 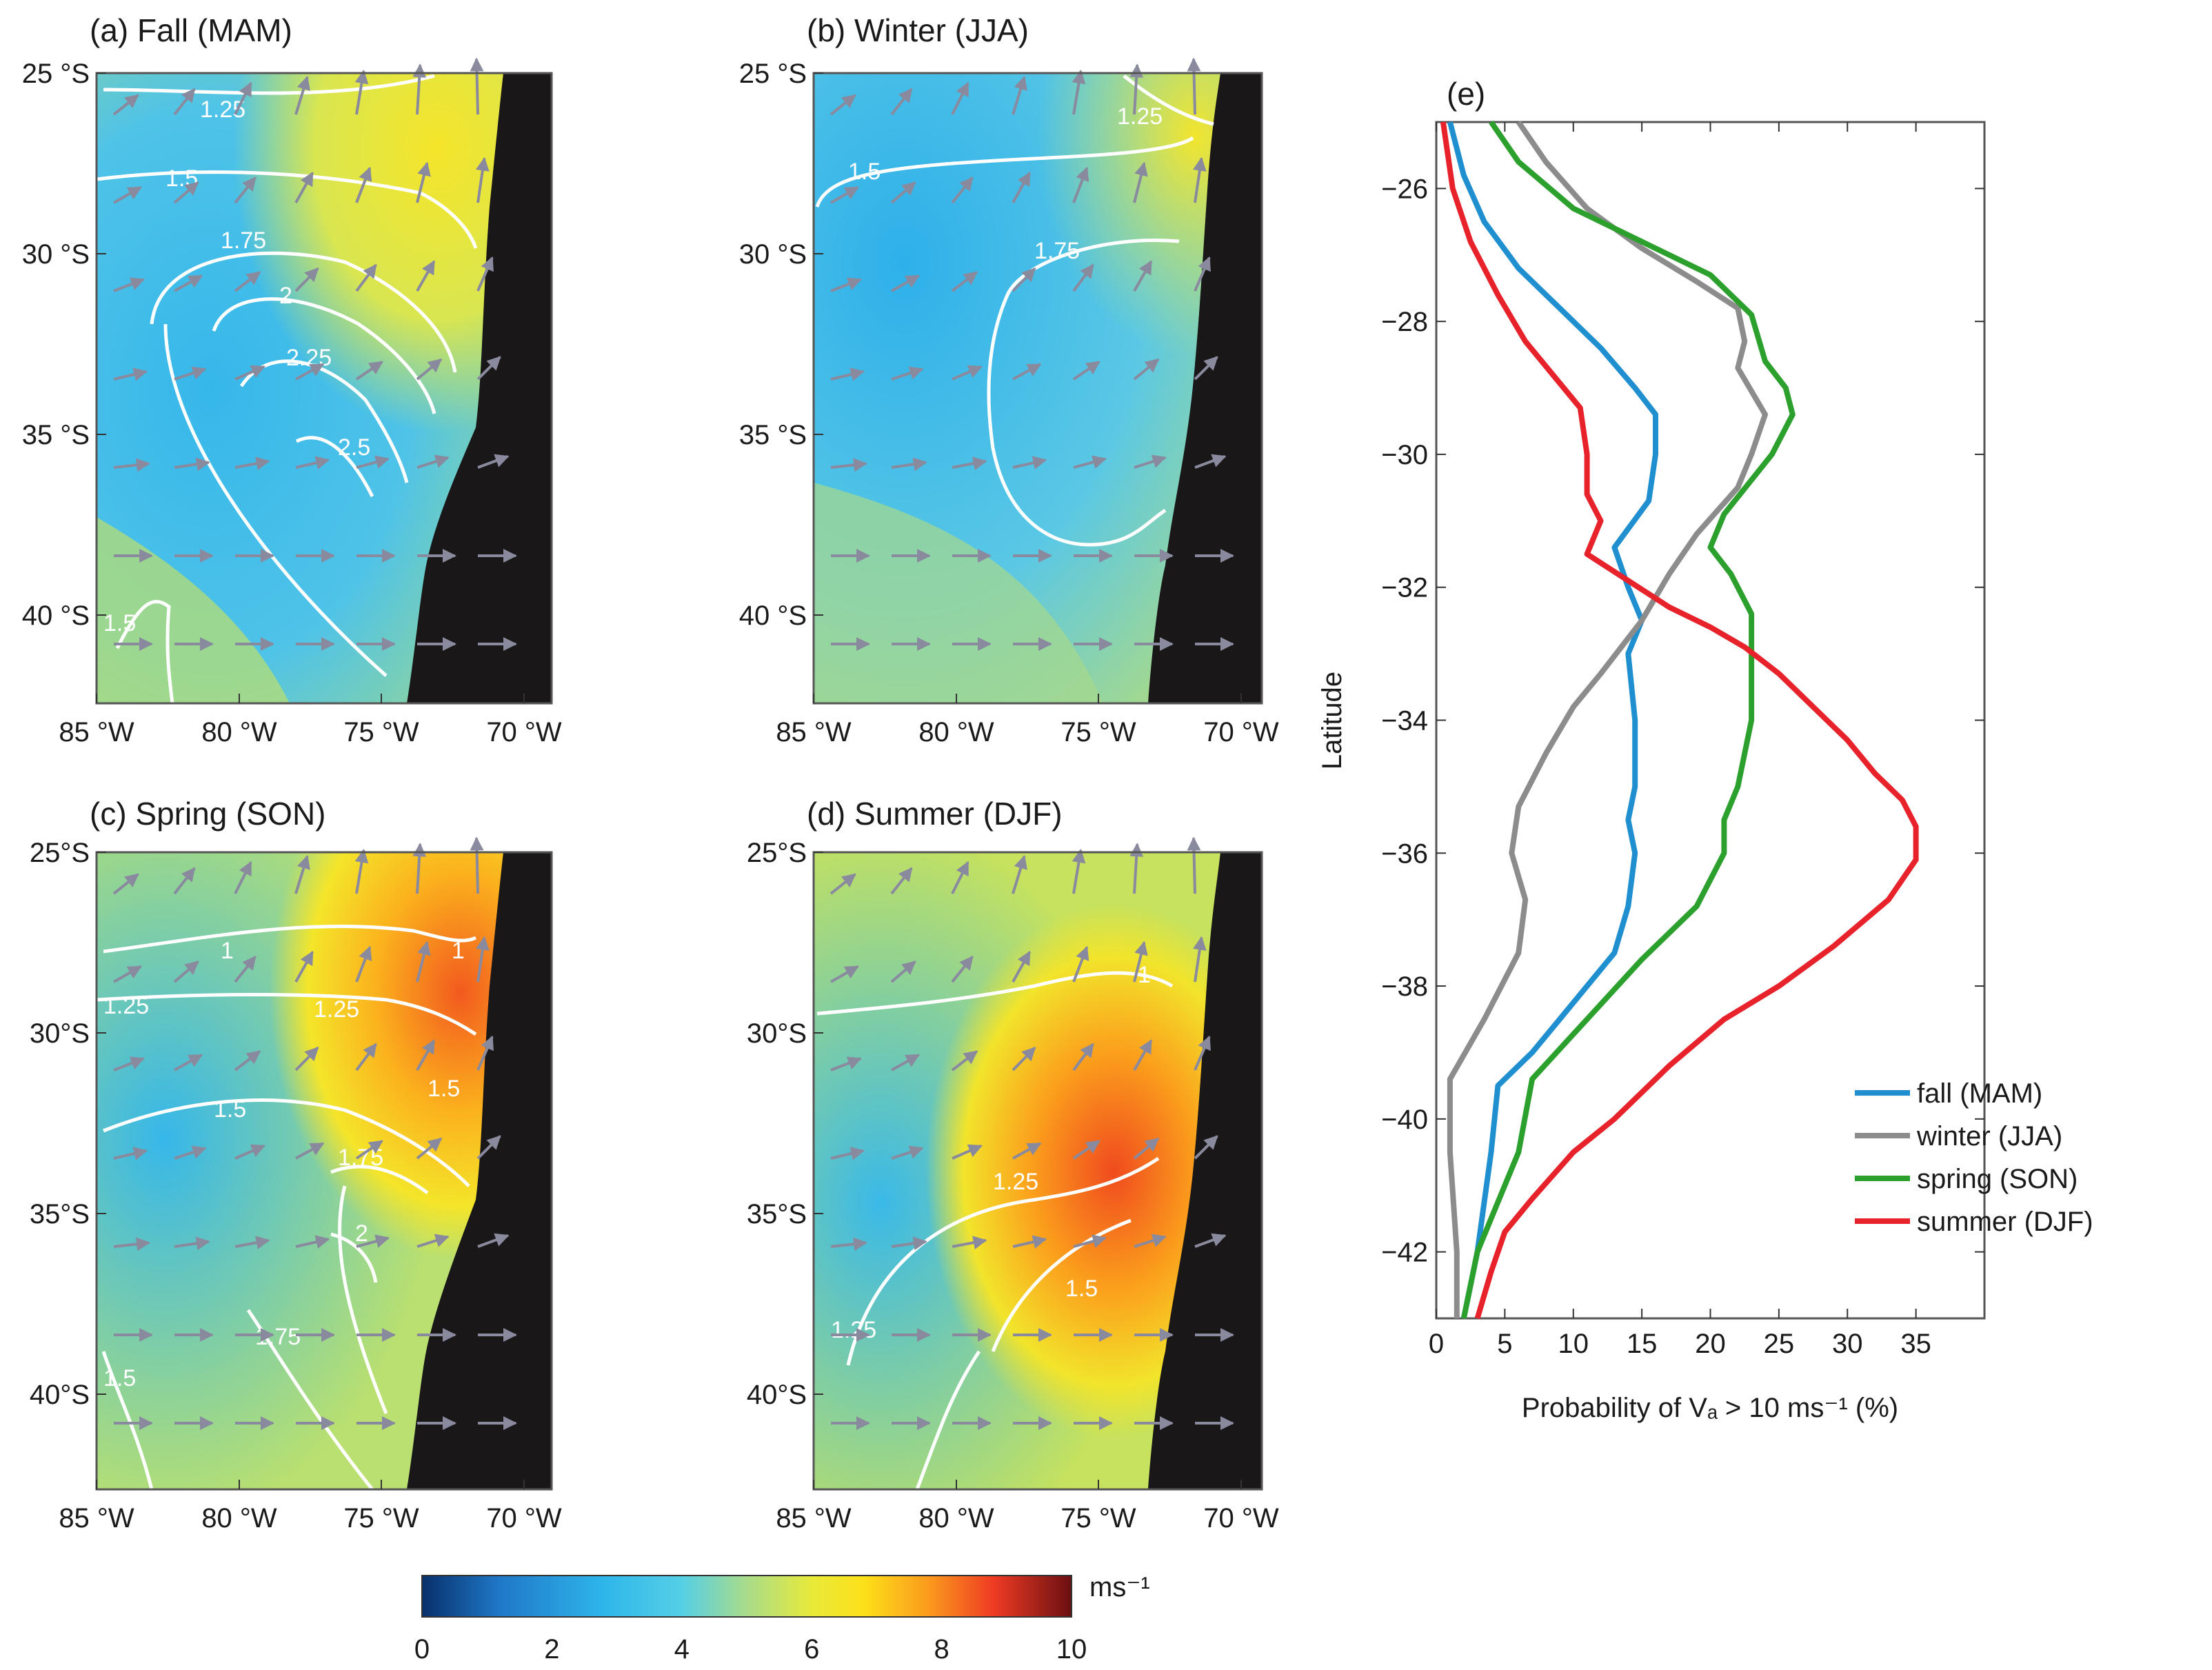 I want to click on lat-tick-label: 40°S, so click(x=777, y=1395).